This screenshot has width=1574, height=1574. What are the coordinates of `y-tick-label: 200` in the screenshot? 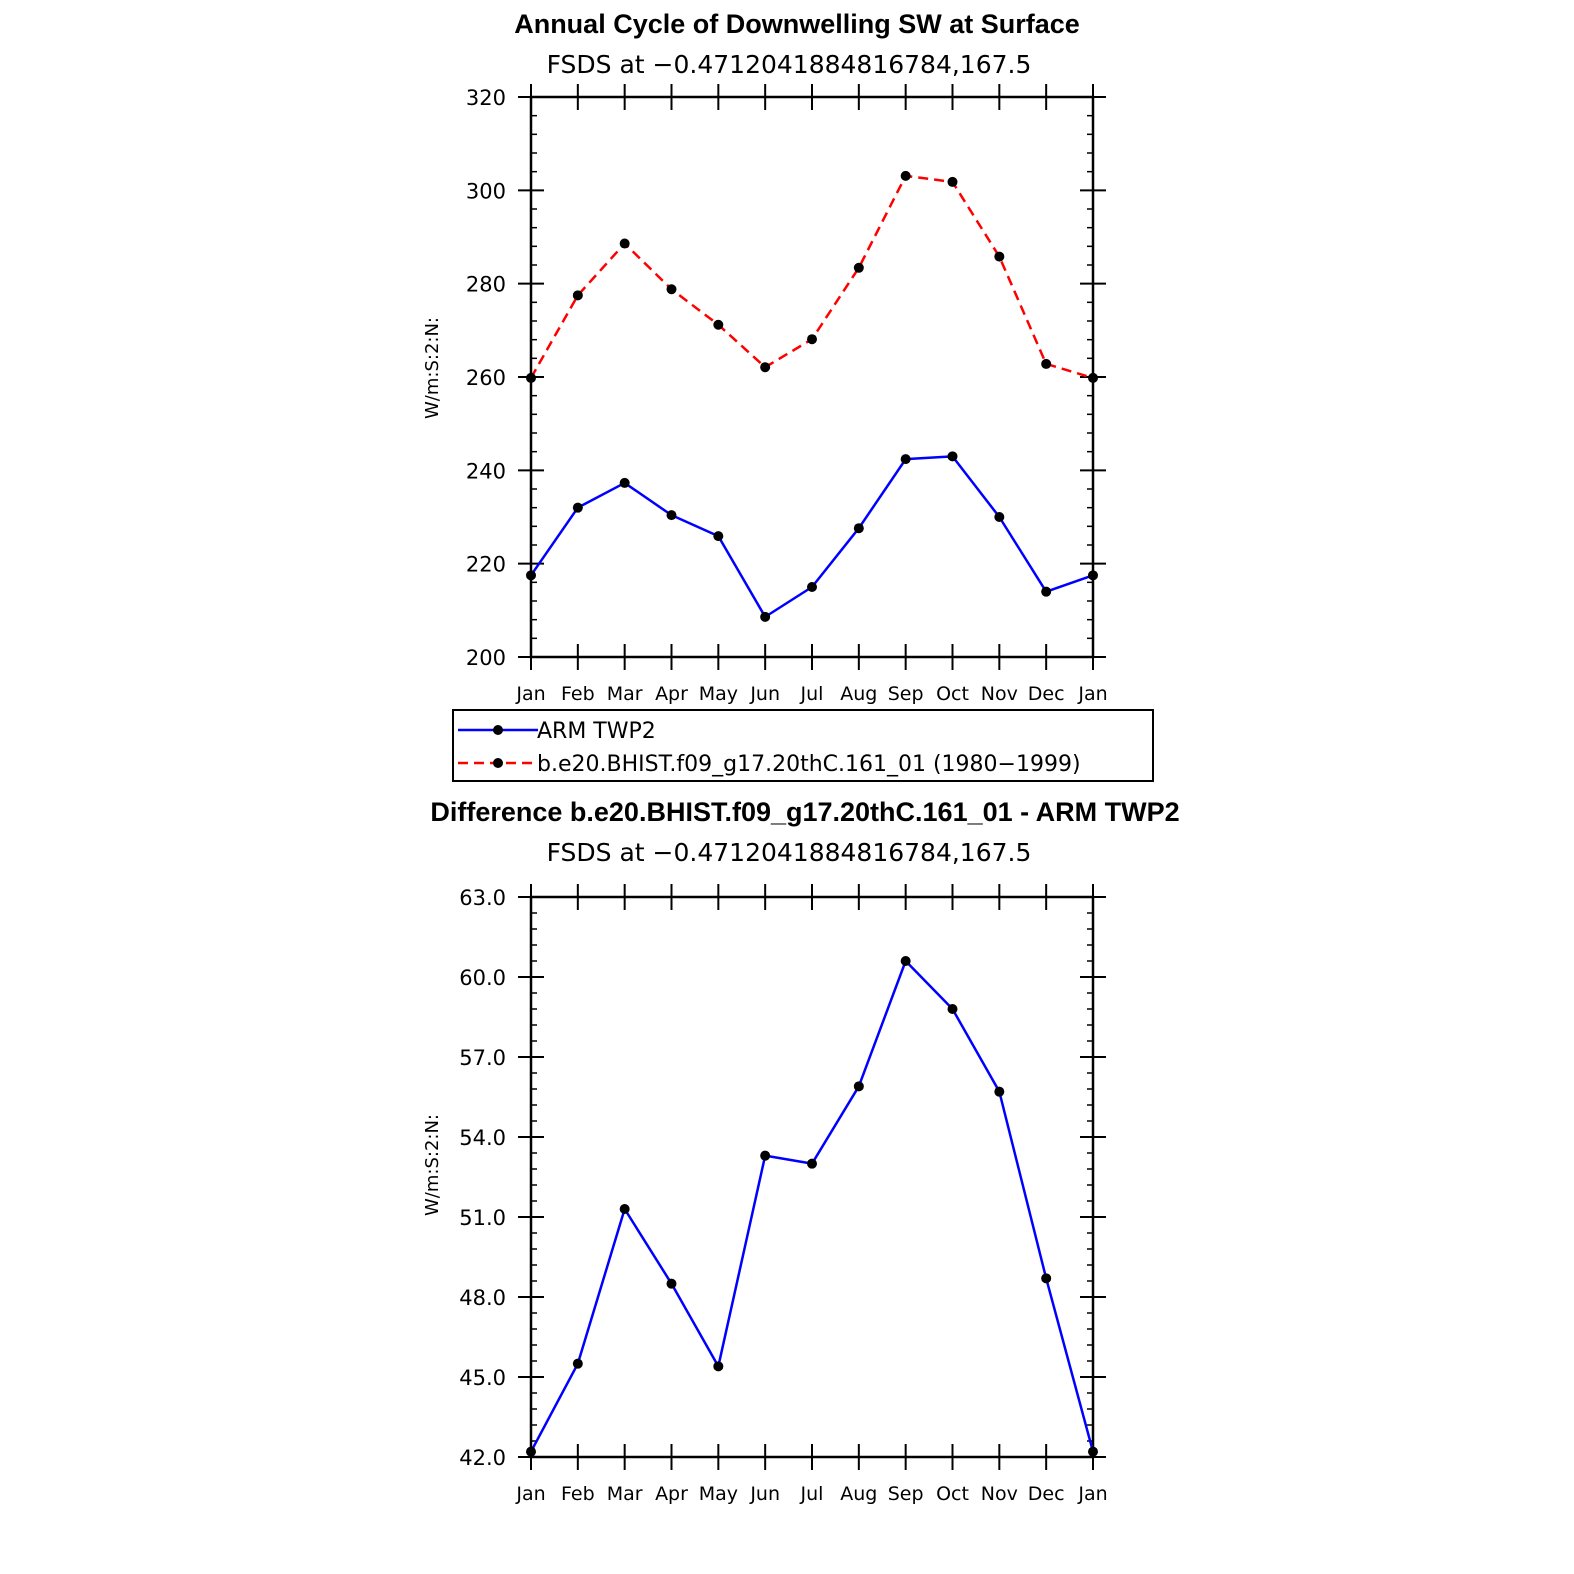 It's located at (486, 658).